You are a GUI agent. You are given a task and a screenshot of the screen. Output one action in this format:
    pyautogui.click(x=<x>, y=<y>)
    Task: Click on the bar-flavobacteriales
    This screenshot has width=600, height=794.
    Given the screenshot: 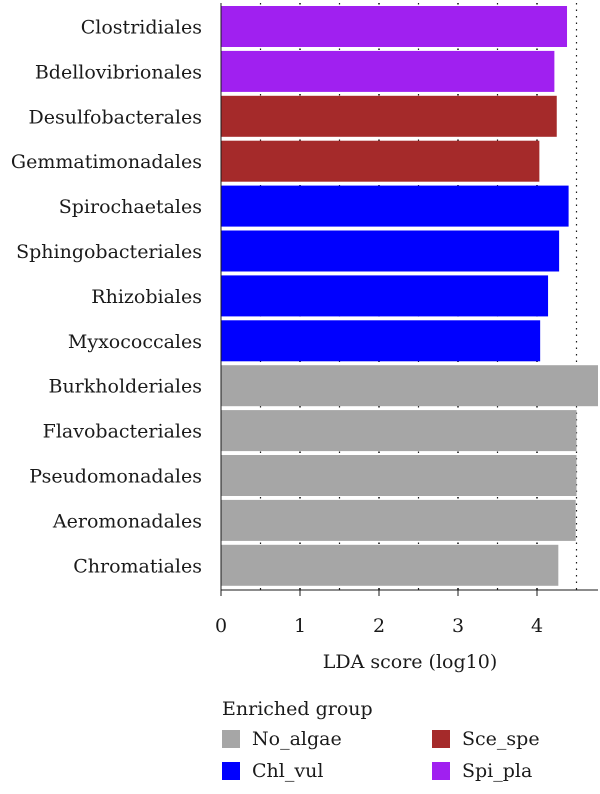 What is the action you would take?
    pyautogui.click(x=399, y=431)
    